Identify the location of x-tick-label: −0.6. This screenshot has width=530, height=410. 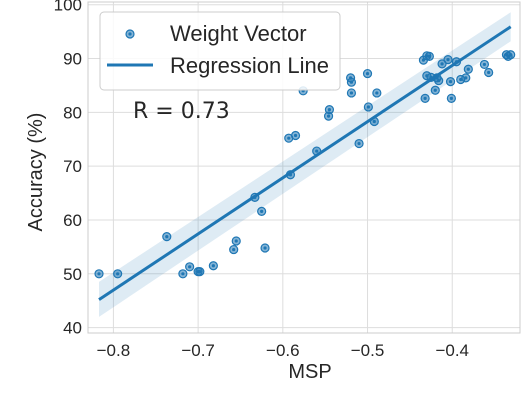
(283, 350).